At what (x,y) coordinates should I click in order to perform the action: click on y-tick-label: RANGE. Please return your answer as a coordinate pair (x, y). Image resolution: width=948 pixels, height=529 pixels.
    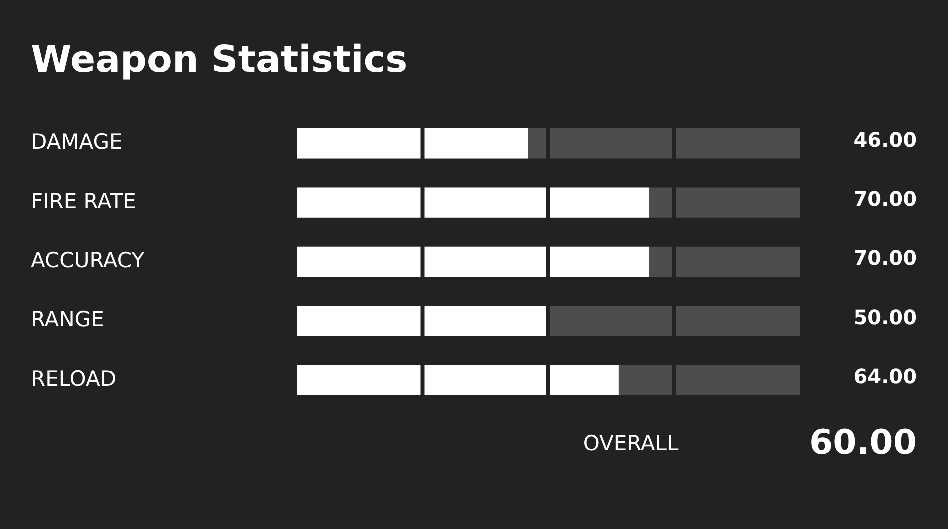
    Looking at the image, I should click on (67, 320).